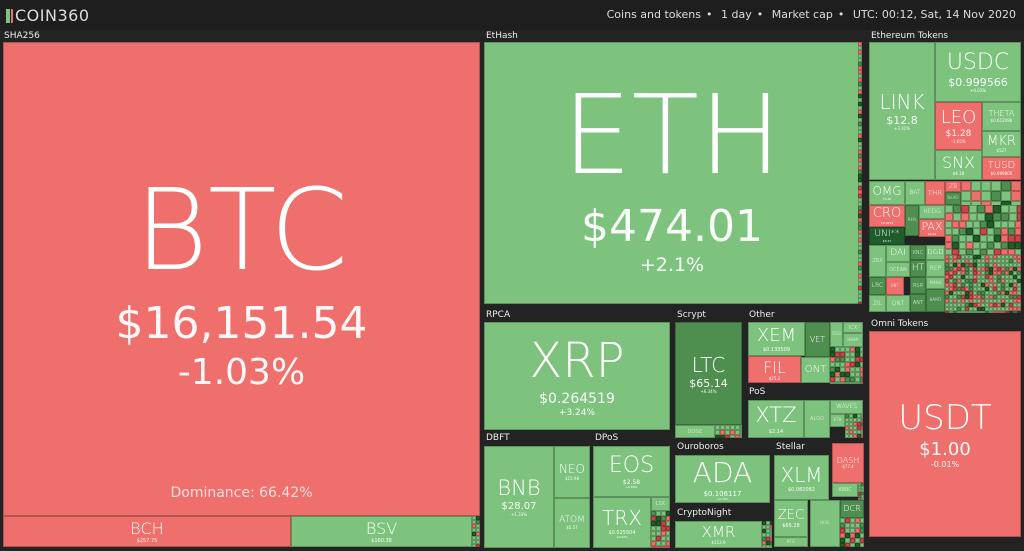 This screenshot has height=551, width=1024. I want to click on coin-tile-atom: ATOM $5.17, so click(572, 523).